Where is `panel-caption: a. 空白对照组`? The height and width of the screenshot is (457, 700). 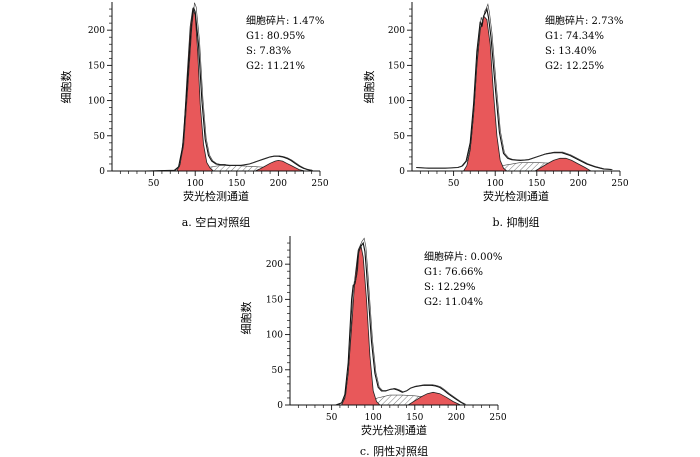 panel-caption: a. 空白对照组 is located at coordinates (216, 222).